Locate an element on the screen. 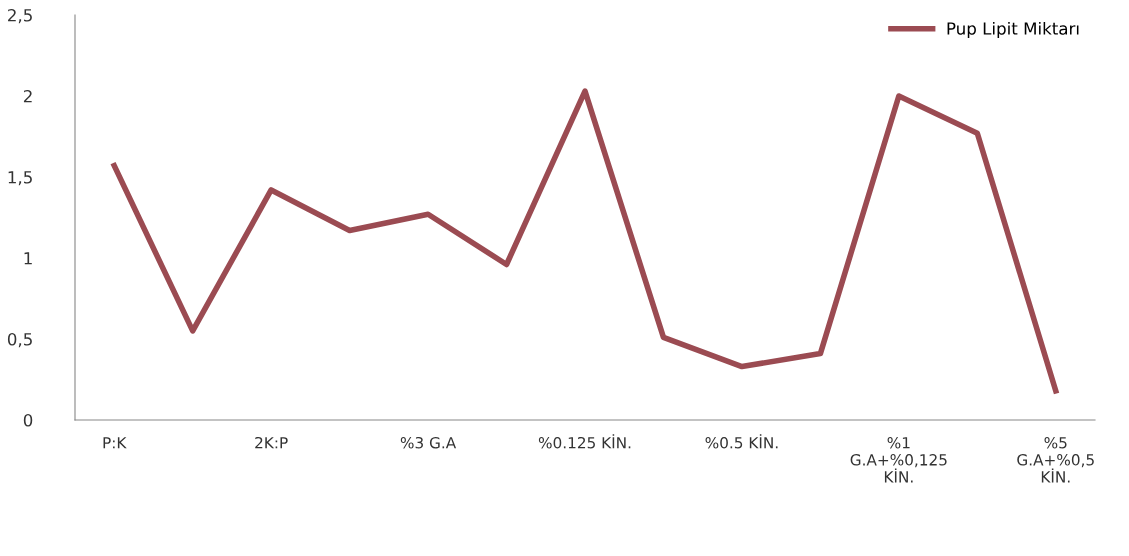 The height and width of the screenshot is (556, 1129). y-tick-label: 2,5 is located at coordinates (20, 16).